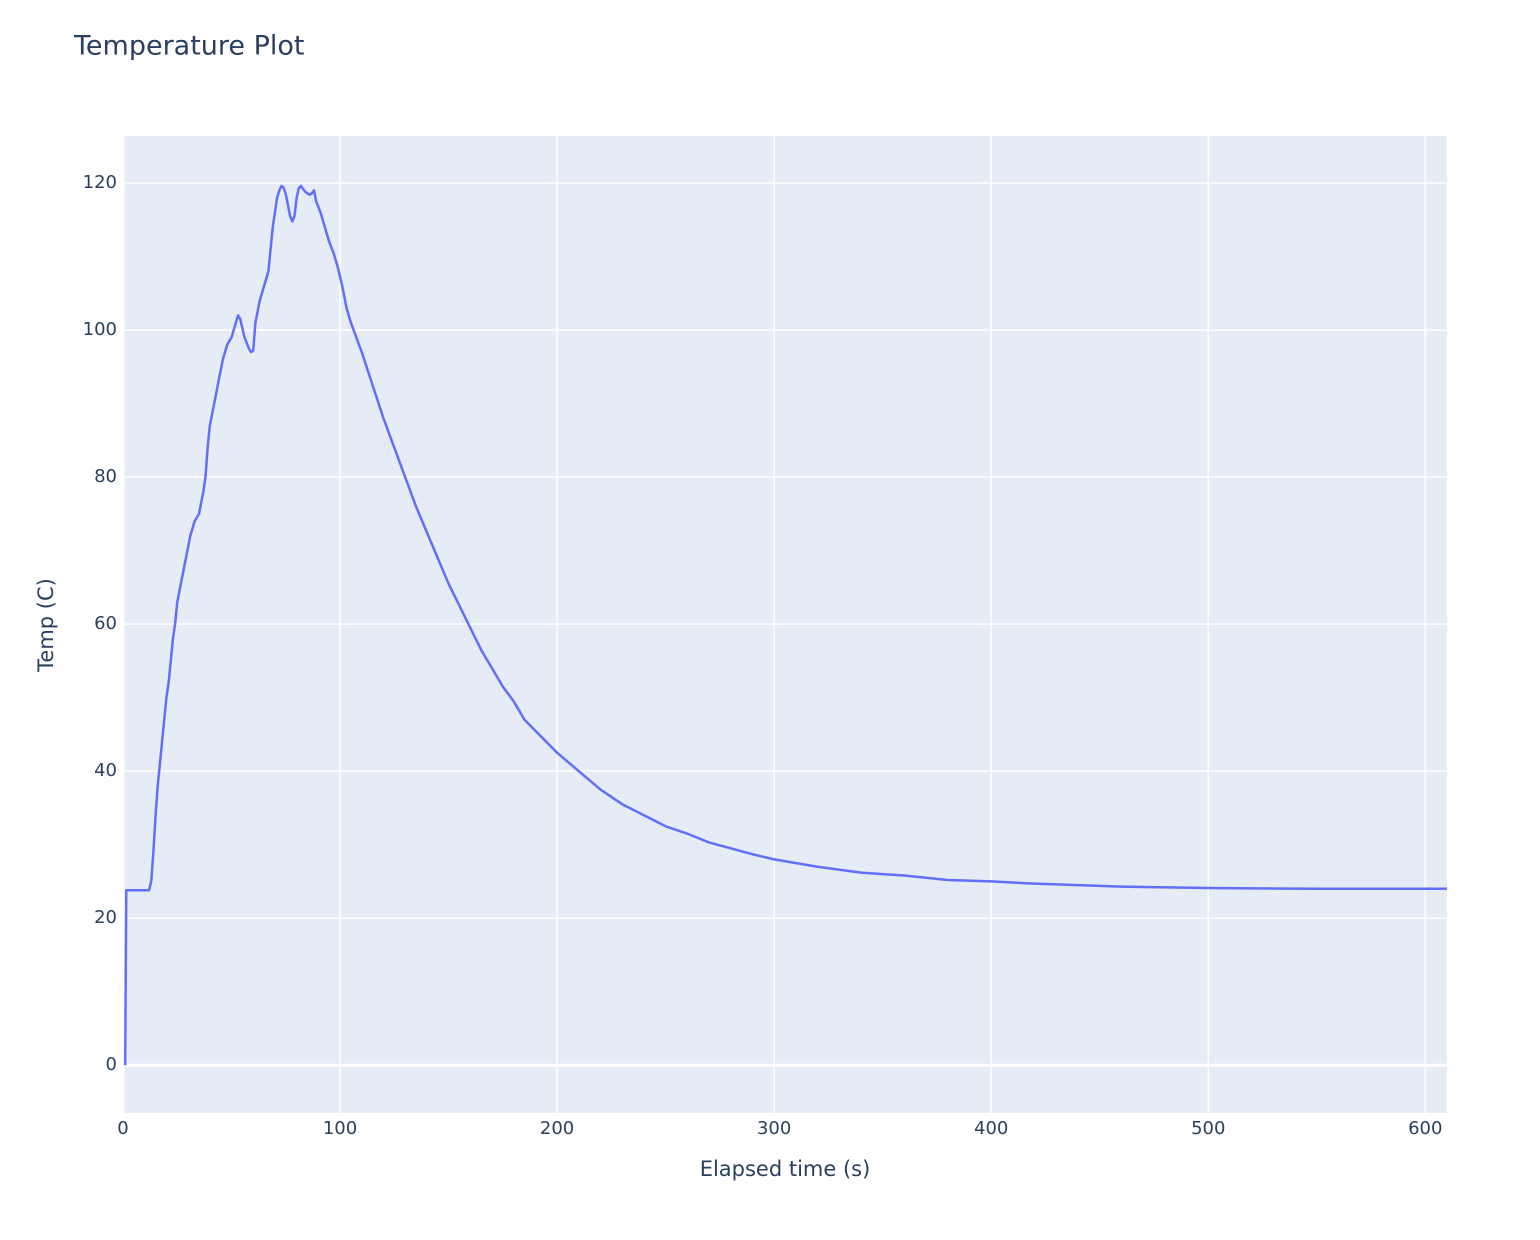 This screenshot has width=1540, height=1240. What do you see at coordinates (1208, 1128) in the screenshot?
I see `x-tick-label: 500` at bounding box center [1208, 1128].